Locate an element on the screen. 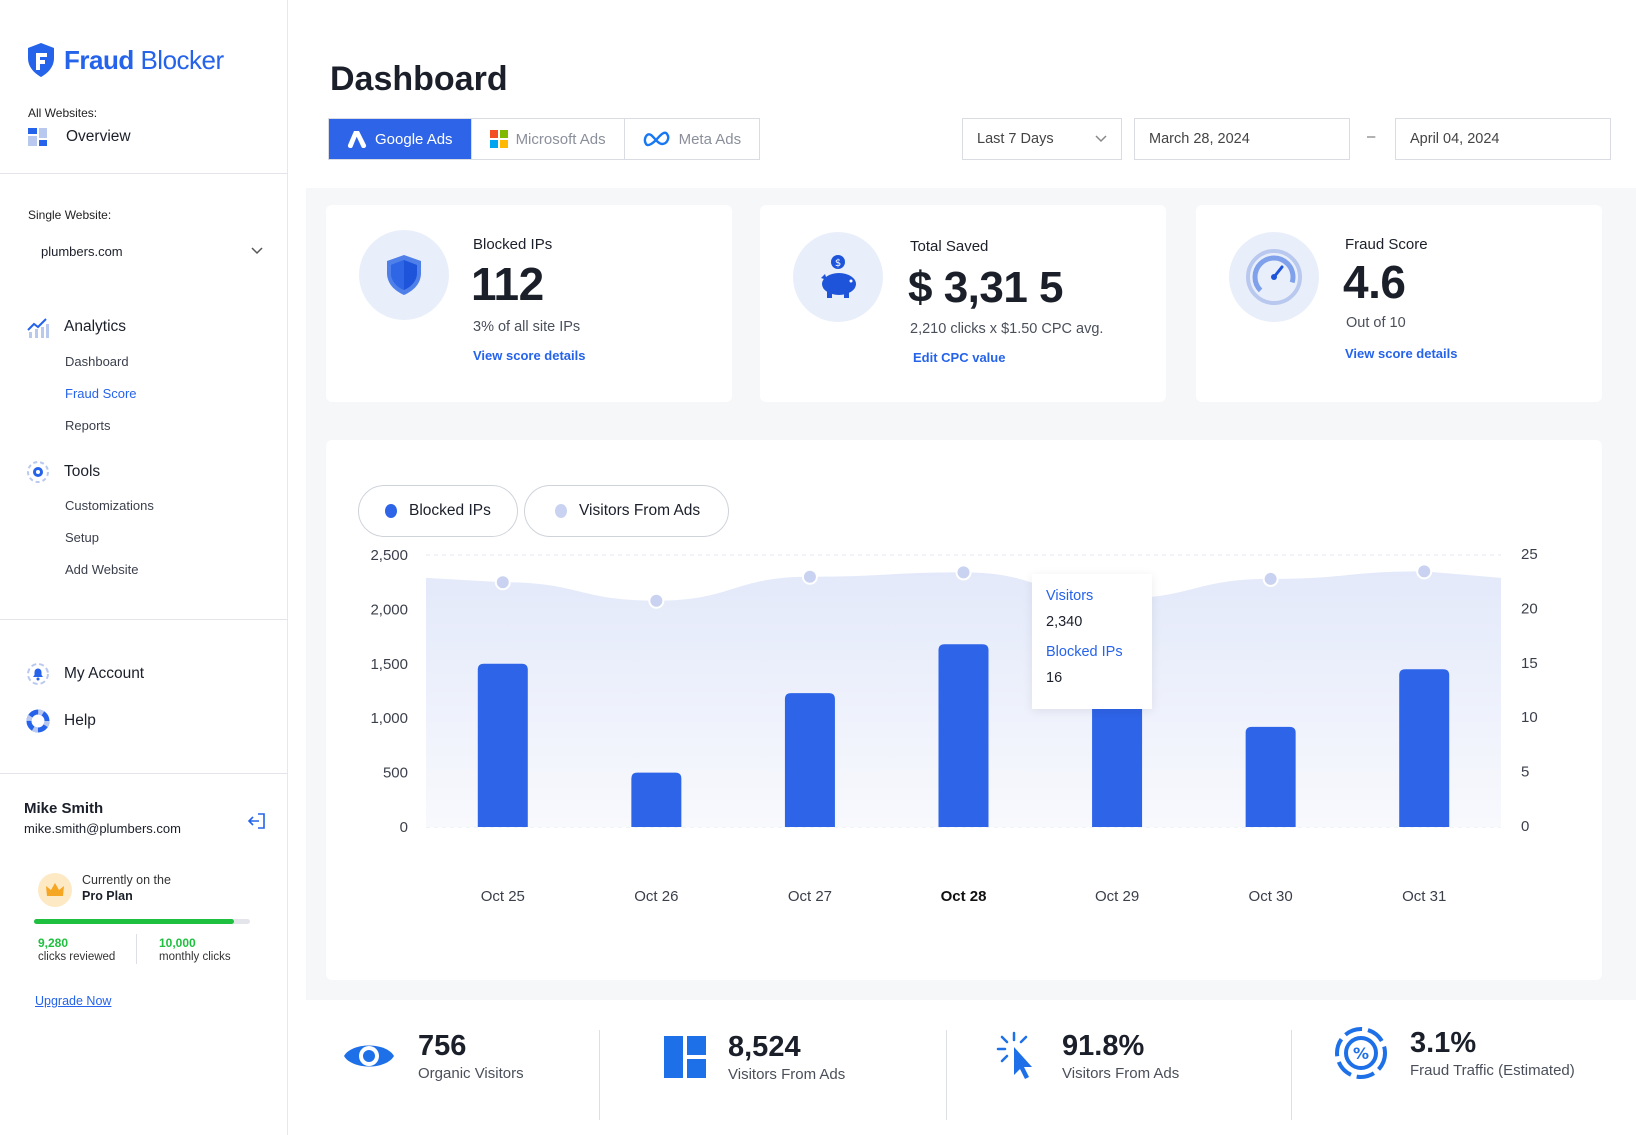 Image resolution: width=1636 pixels, height=1135 pixels. card-score-value: 4.6 is located at coordinates (1374, 282).